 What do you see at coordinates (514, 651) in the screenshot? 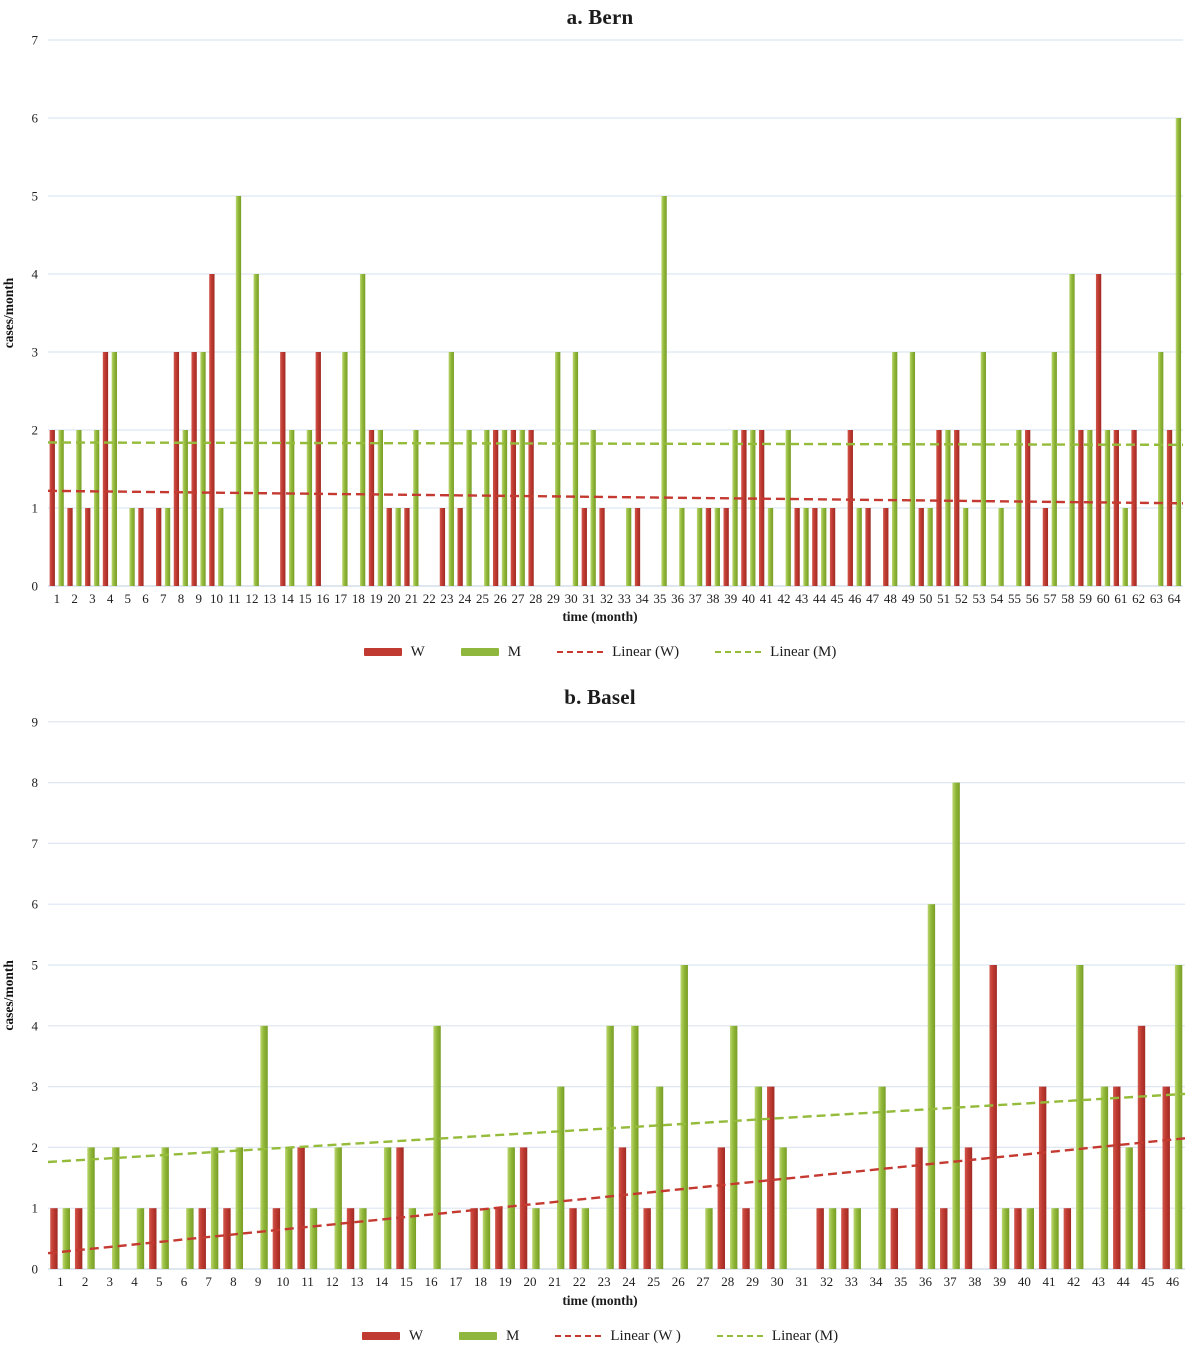
I see `legend-label: M` at bounding box center [514, 651].